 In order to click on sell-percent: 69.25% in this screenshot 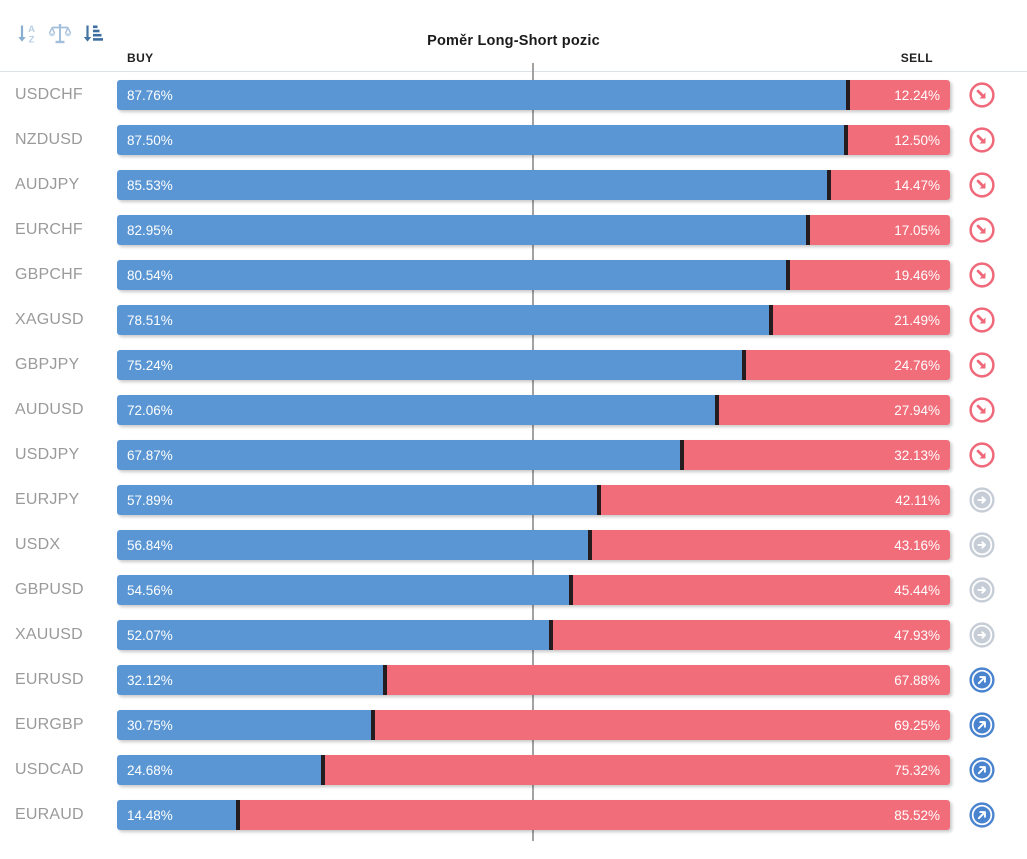, I will do `click(917, 725)`.